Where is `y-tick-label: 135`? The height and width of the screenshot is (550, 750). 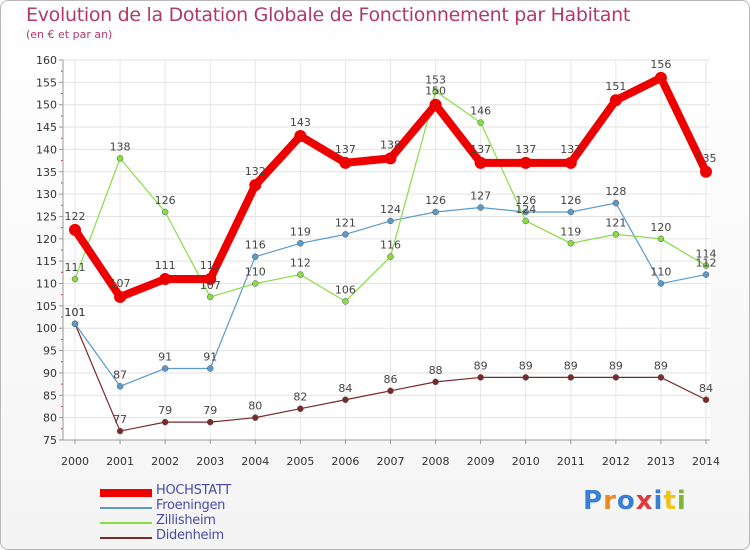 y-tick-label: 135 is located at coordinates (46, 172).